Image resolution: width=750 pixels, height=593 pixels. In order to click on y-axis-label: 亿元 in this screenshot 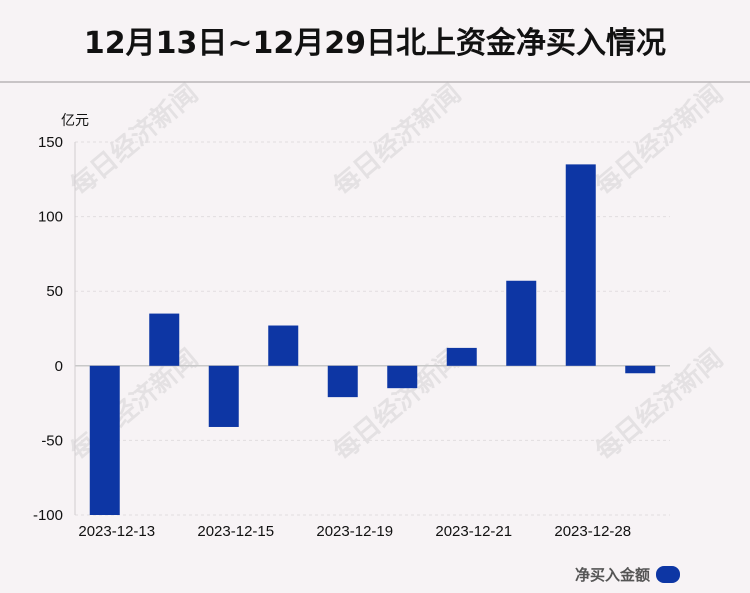, I will do `click(75, 121)`.